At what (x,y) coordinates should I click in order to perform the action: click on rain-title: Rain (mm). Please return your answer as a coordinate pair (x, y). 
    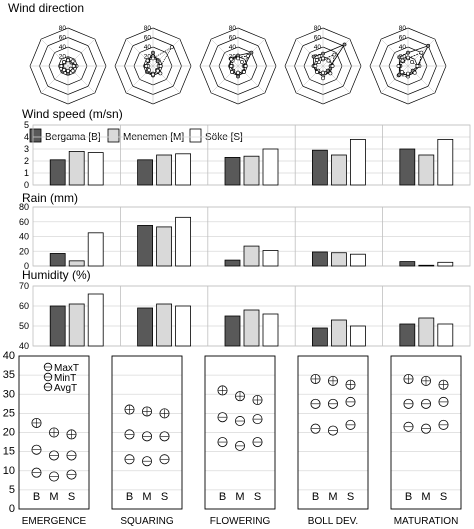
    Looking at the image, I should click on (50, 198).